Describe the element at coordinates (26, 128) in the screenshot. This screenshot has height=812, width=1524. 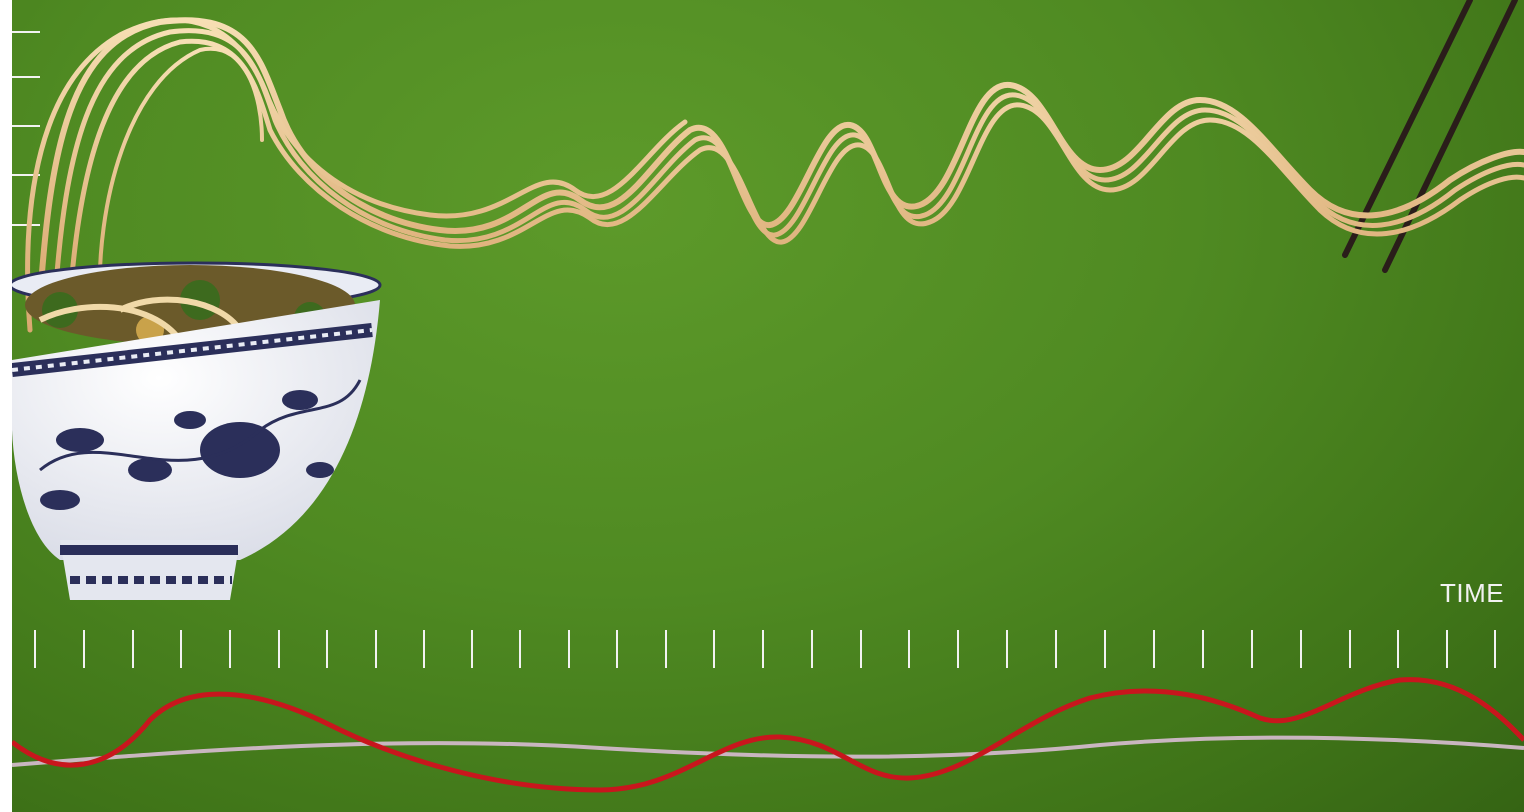
I see `y-axis-ticks` at that location.